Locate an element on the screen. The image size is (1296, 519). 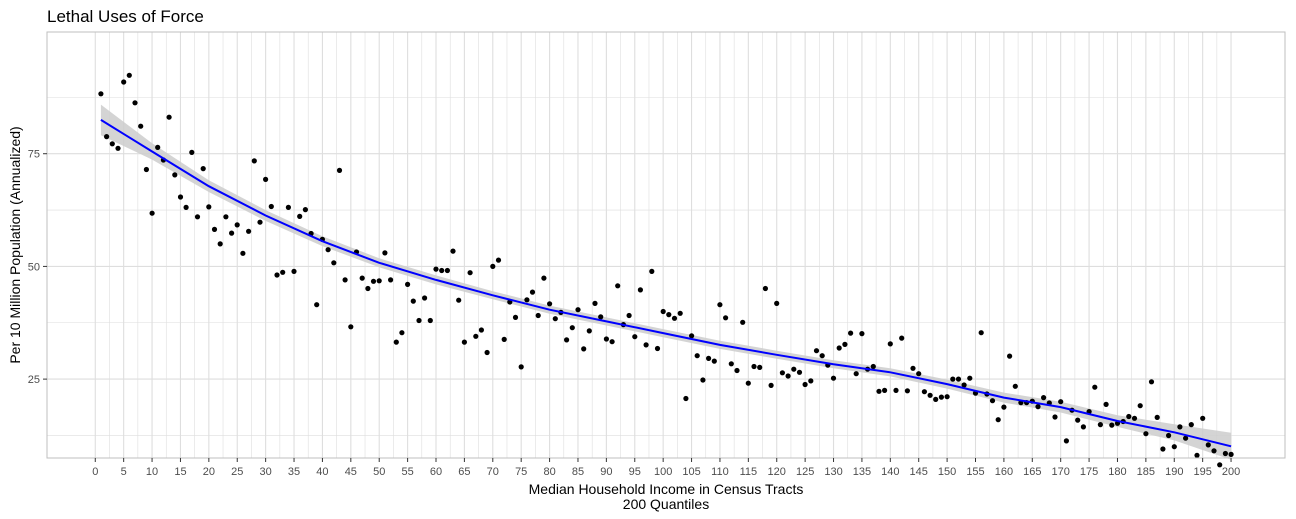
x-tick-label: 125 is located at coordinates (805, 472).